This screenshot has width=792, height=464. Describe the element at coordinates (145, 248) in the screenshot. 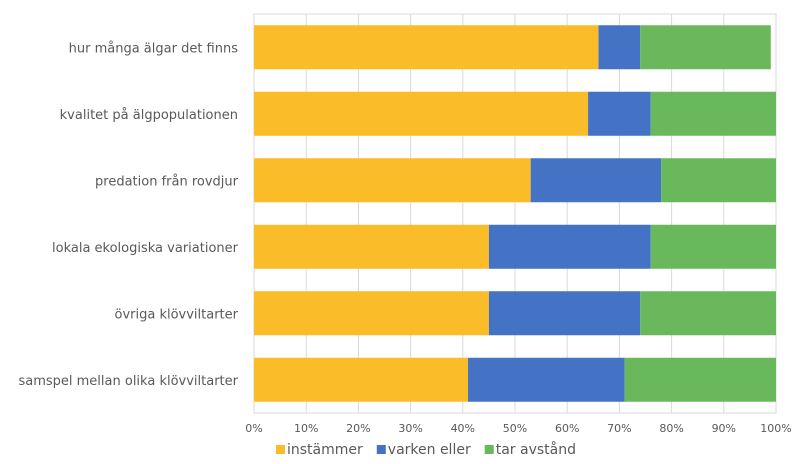

I see `category-label: lokala ekologiska variationer` at that location.